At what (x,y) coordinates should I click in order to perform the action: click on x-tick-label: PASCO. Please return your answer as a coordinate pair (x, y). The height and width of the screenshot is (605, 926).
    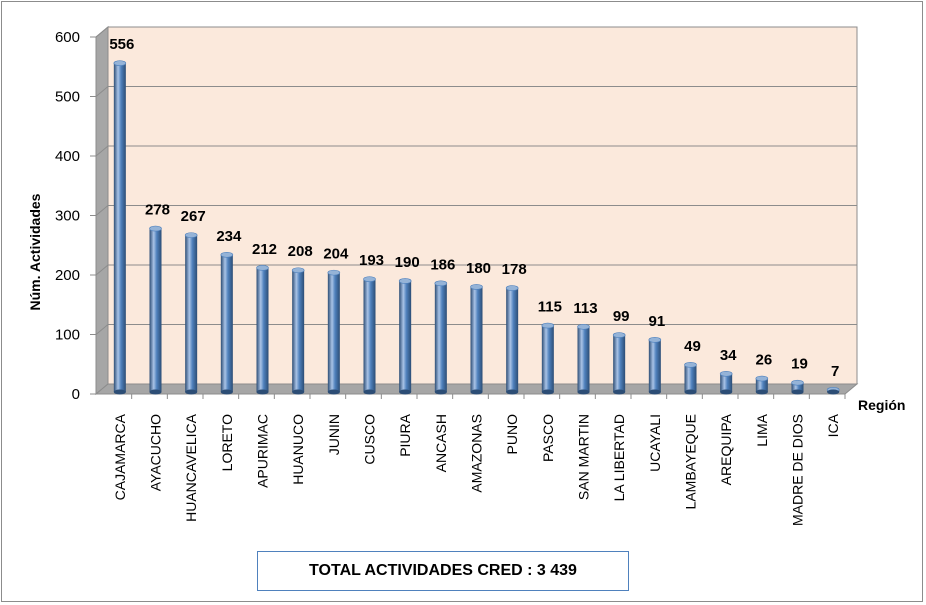
    Looking at the image, I should click on (548, 438).